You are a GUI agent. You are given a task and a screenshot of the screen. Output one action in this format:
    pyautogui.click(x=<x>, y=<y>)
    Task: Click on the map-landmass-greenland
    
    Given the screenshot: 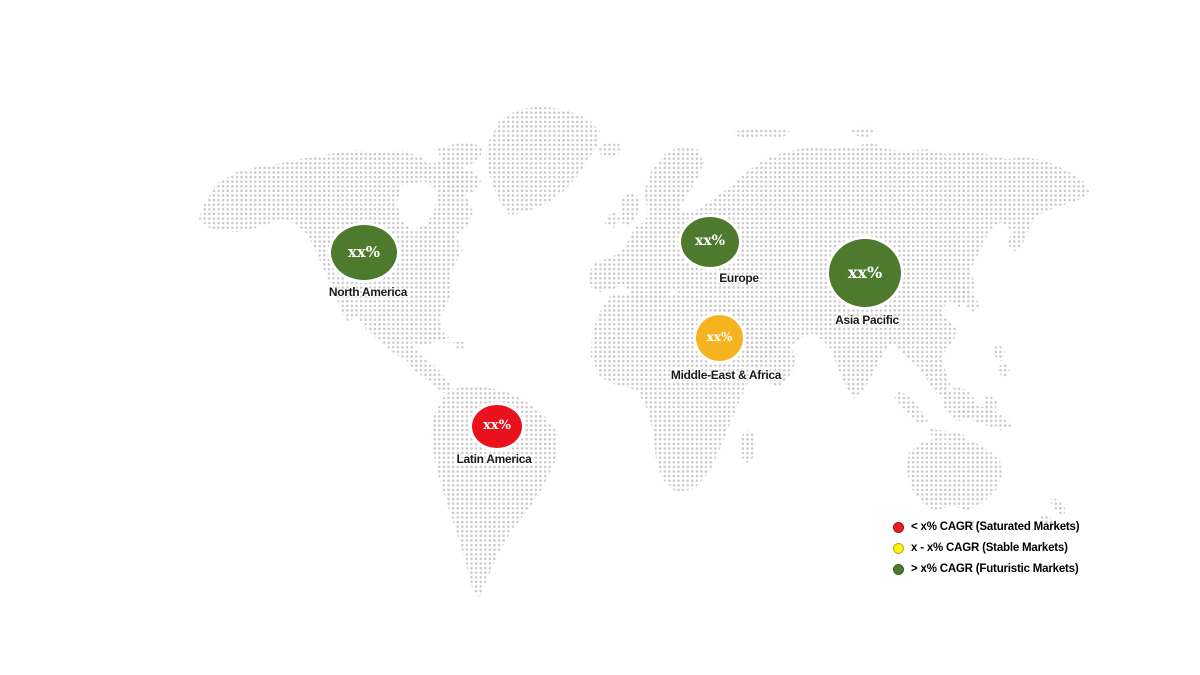 What is the action you would take?
    pyautogui.click(x=543, y=160)
    